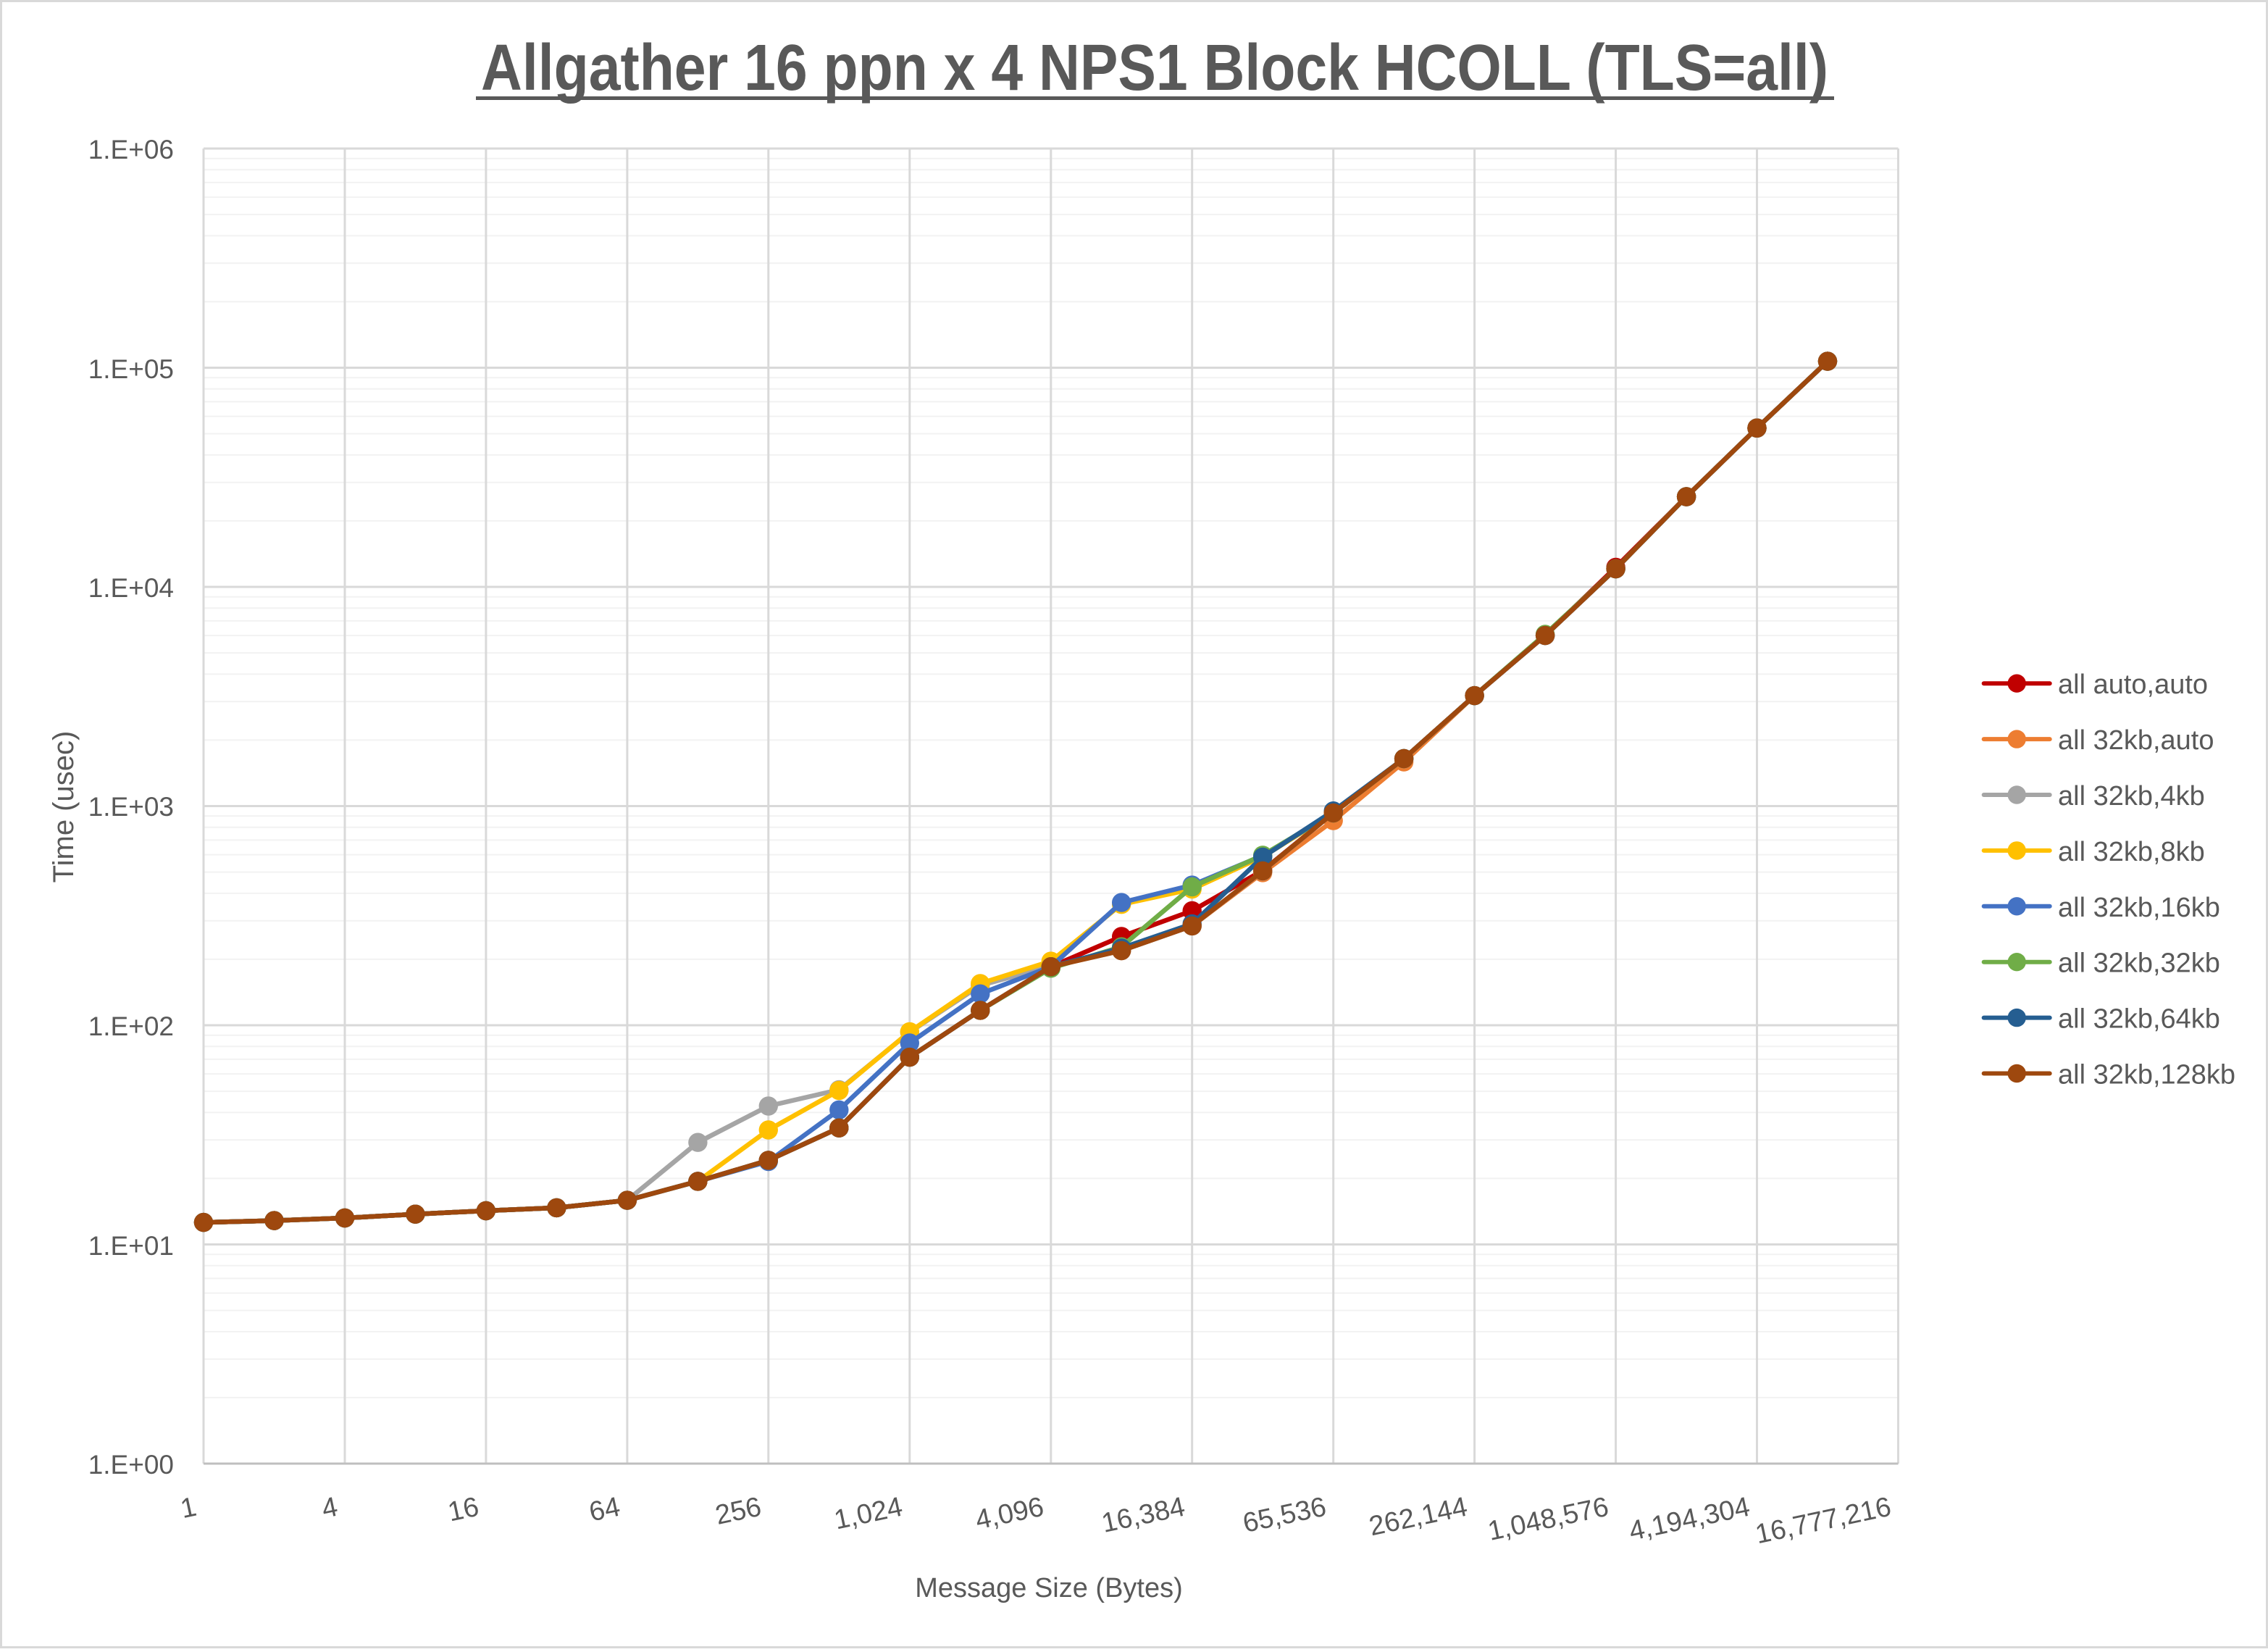 This screenshot has width=2268, height=1652. What do you see at coordinates (2136, 740) in the screenshot?
I see `svg-text: all 32kb,auto` at bounding box center [2136, 740].